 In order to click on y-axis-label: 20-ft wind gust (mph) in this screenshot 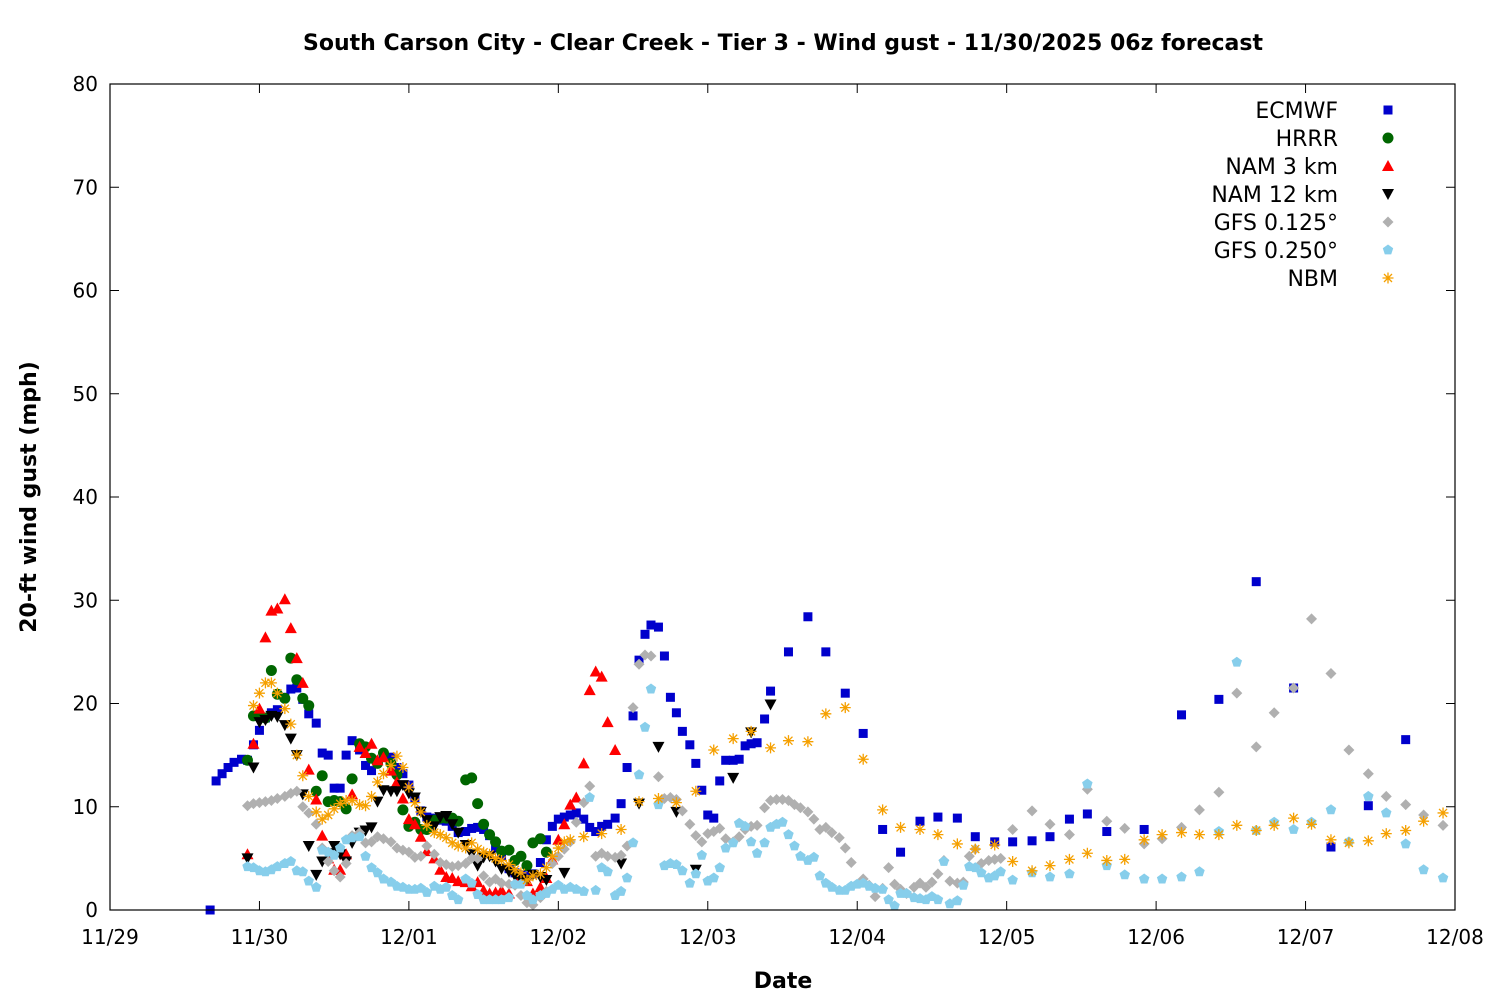, I will do `click(29, 497)`.